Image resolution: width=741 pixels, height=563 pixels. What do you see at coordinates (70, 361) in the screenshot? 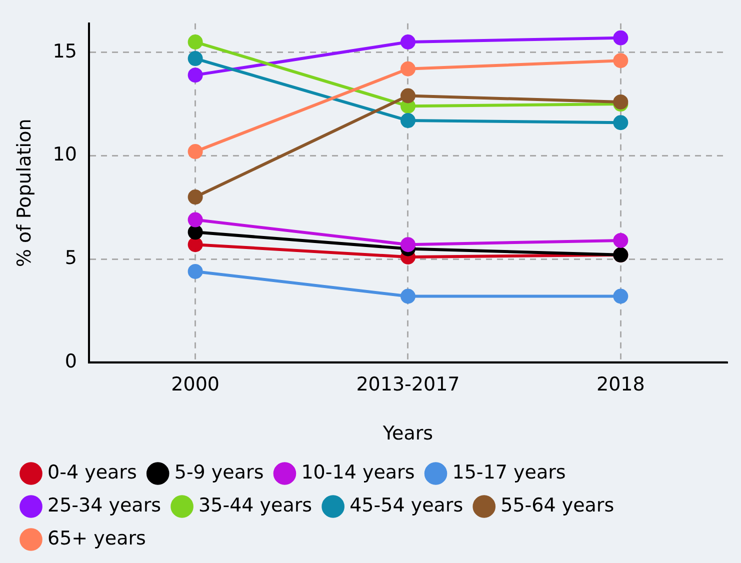
I see `y-tick-label: 0` at bounding box center [70, 361].